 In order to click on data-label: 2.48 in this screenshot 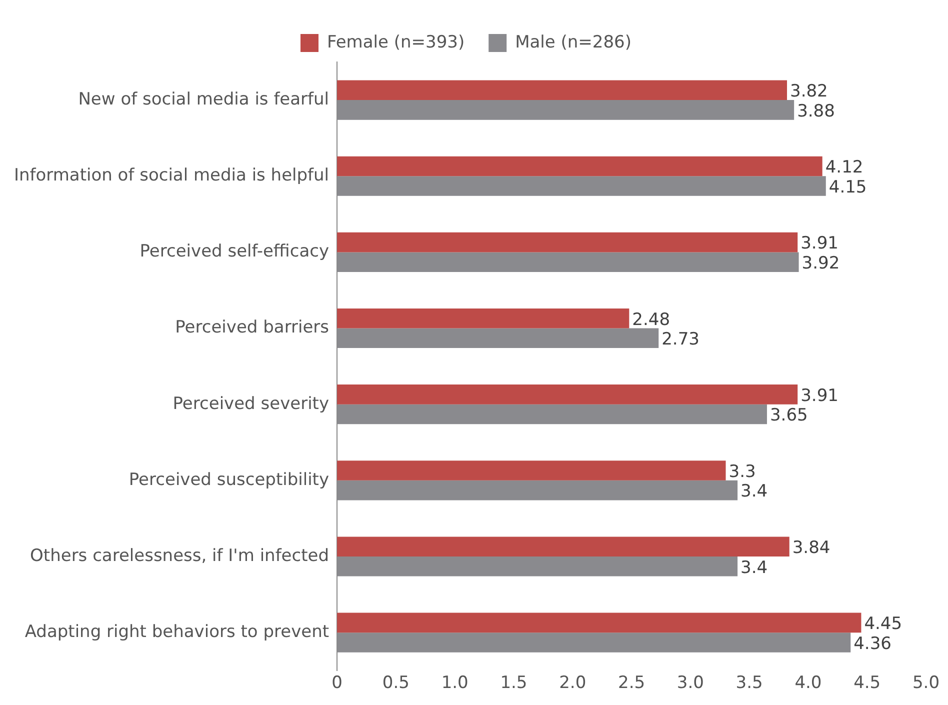, I will do `click(651, 320)`.